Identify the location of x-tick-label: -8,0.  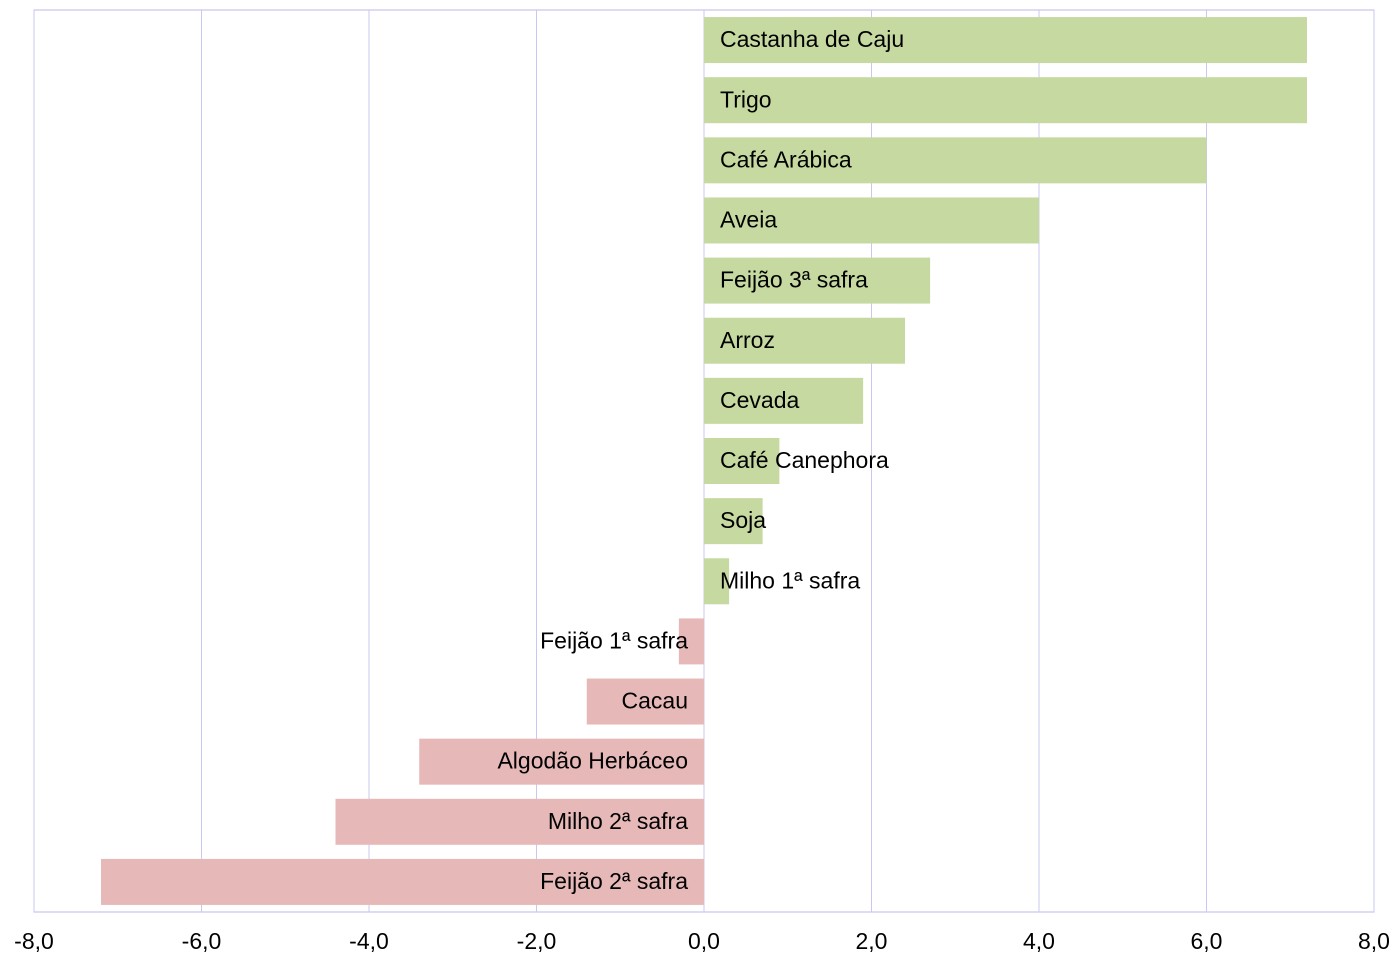
(34, 941).